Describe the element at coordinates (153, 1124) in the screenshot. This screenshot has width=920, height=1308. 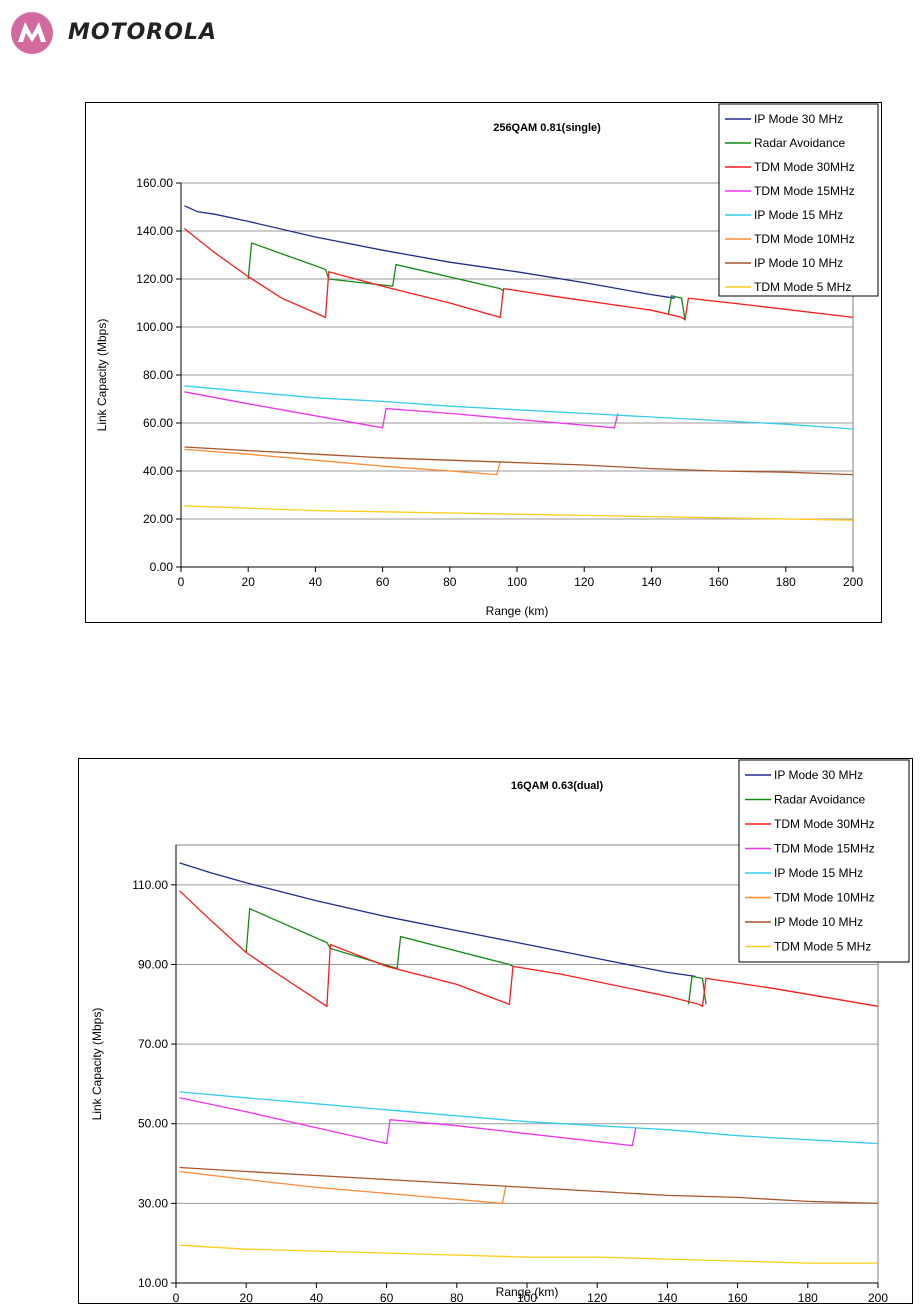
I see `y-tick-label: 50.00` at that location.